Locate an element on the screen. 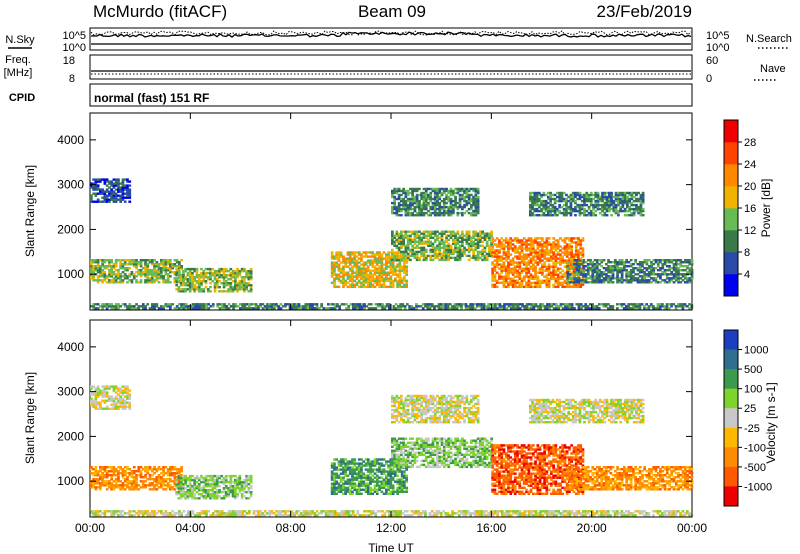 This screenshot has height=554, width=800. power-ytick-label: 1000 is located at coordinates (70, 274).